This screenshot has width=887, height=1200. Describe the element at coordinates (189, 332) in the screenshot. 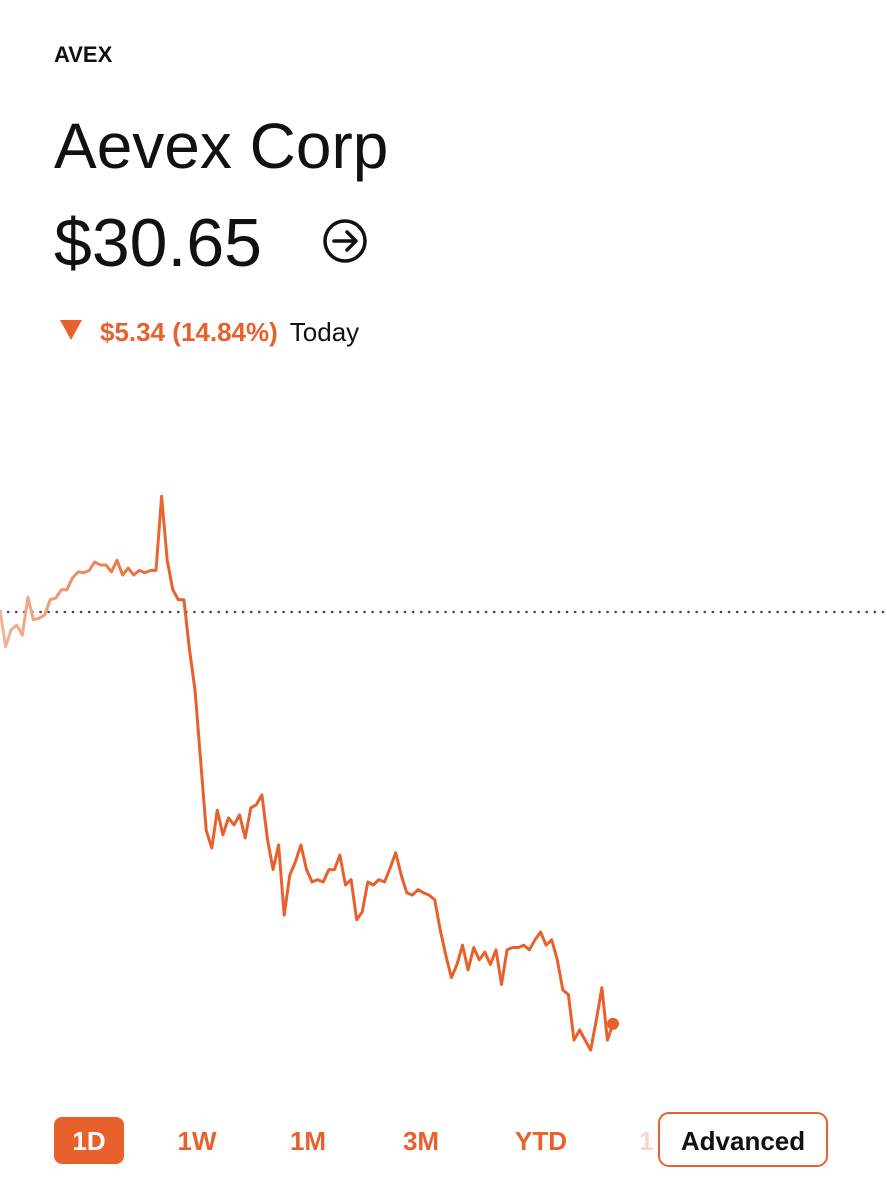

I see `price-change: $5.34 (14.84%)` at that location.